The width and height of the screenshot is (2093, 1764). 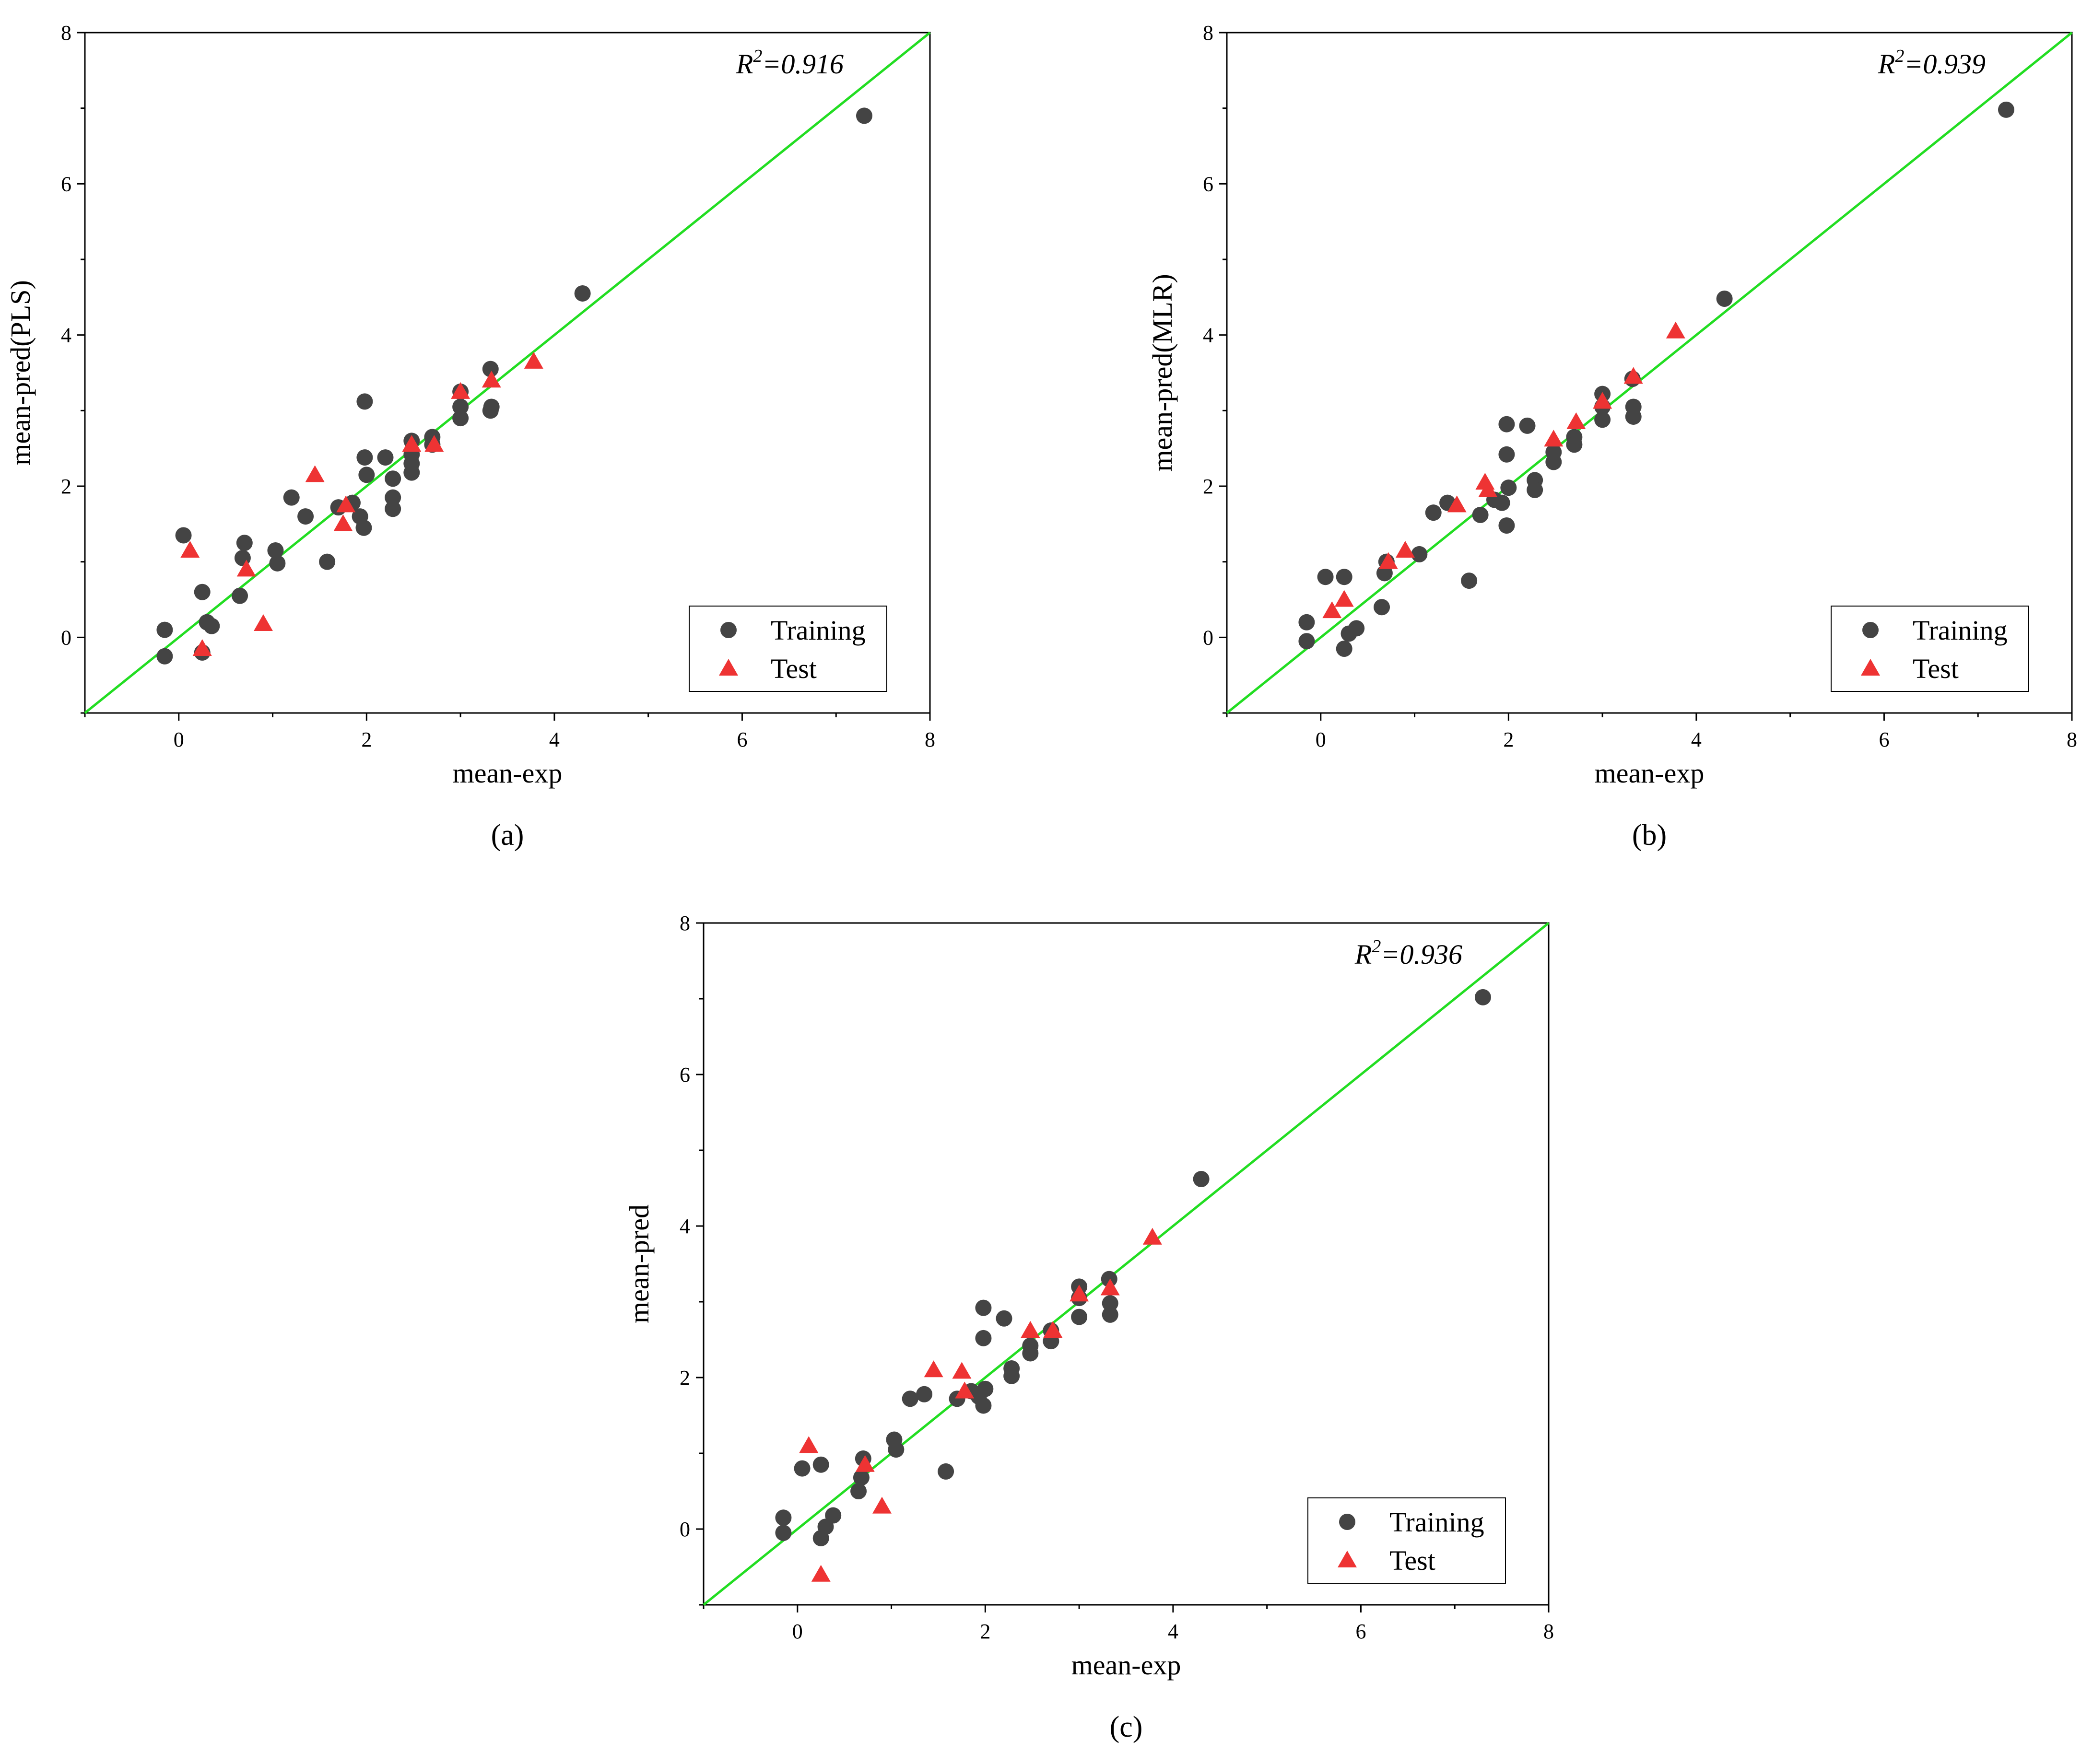 What do you see at coordinates (639, 1263) in the screenshot?
I see `y-axis-label: mean-pred` at bounding box center [639, 1263].